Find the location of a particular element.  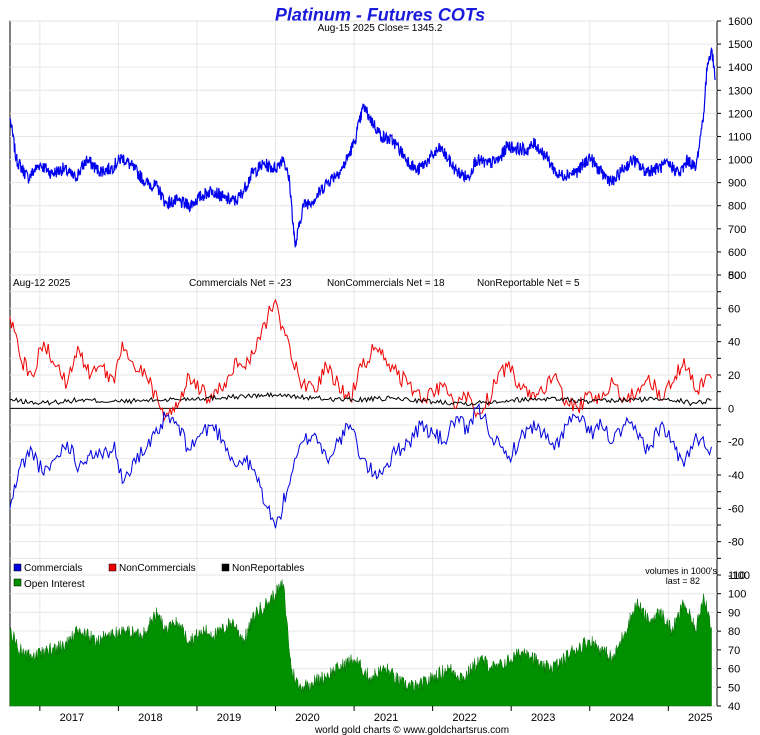

y-tick-label: 0 is located at coordinates (731, 409).